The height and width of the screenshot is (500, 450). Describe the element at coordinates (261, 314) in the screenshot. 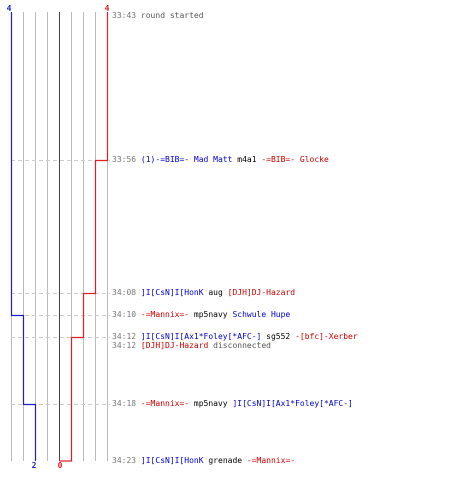

I see `victim-name: Schwule Hupe` at that location.